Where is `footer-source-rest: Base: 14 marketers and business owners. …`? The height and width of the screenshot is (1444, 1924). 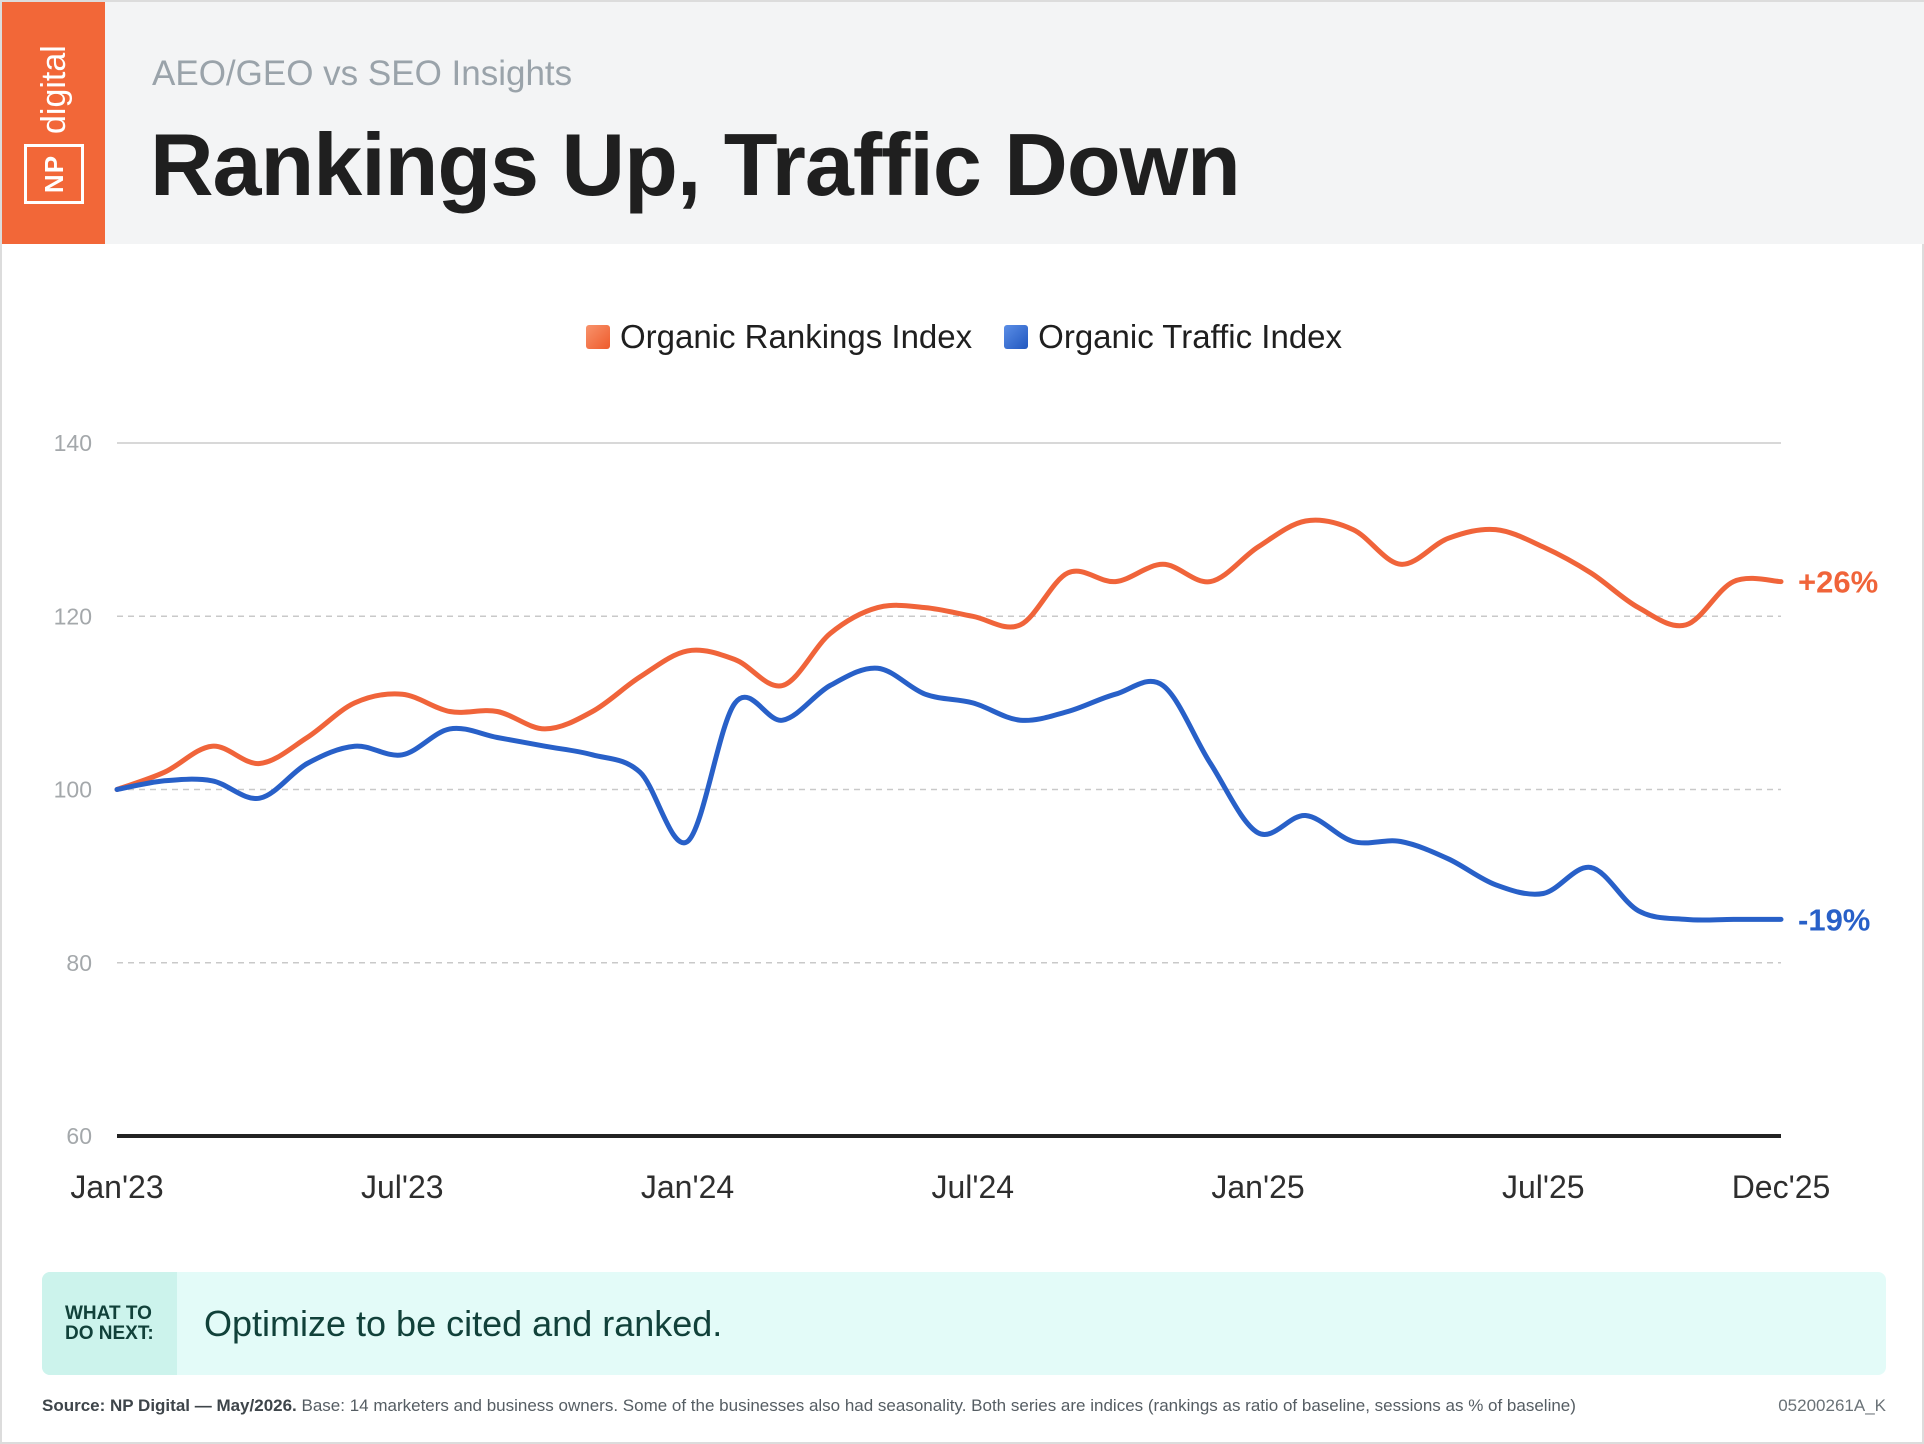
footer-source-rest: Base: 14 marketers and business owners. … is located at coordinates (936, 1405).